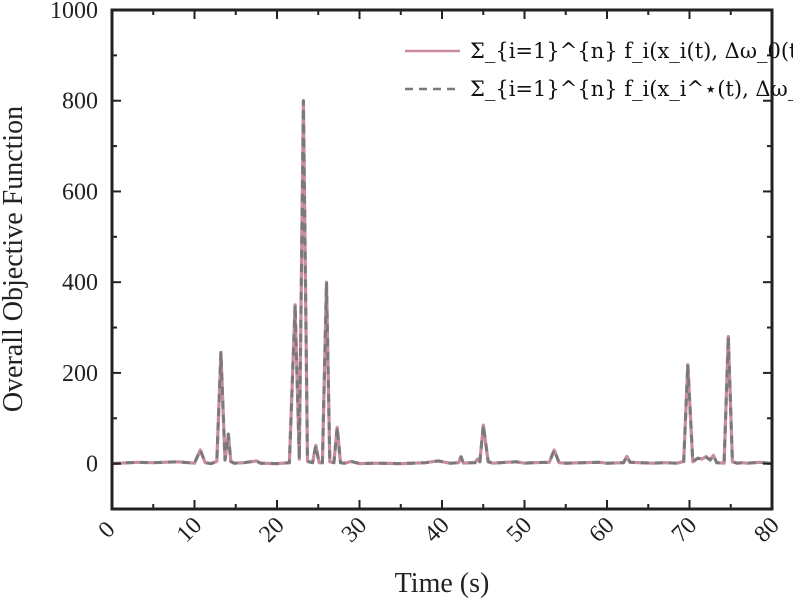  What do you see at coordinates (14, 259) in the screenshot?
I see `y-axis-label: Overall Objective Function` at bounding box center [14, 259].